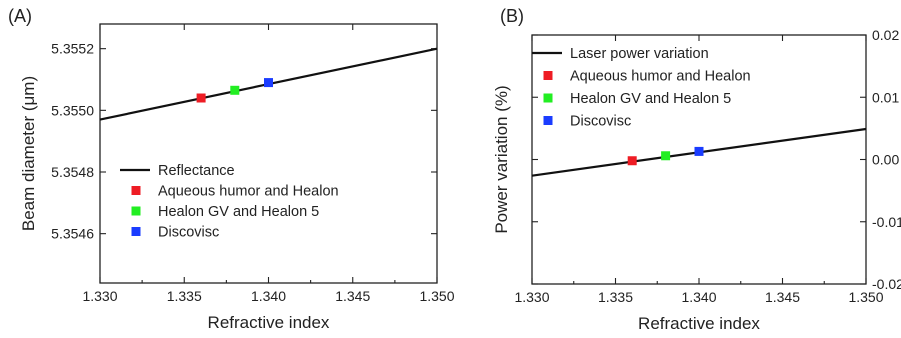  Describe the element at coordinates (639, 54) in the screenshot. I see `legend-entry: Laser power variation` at that location.